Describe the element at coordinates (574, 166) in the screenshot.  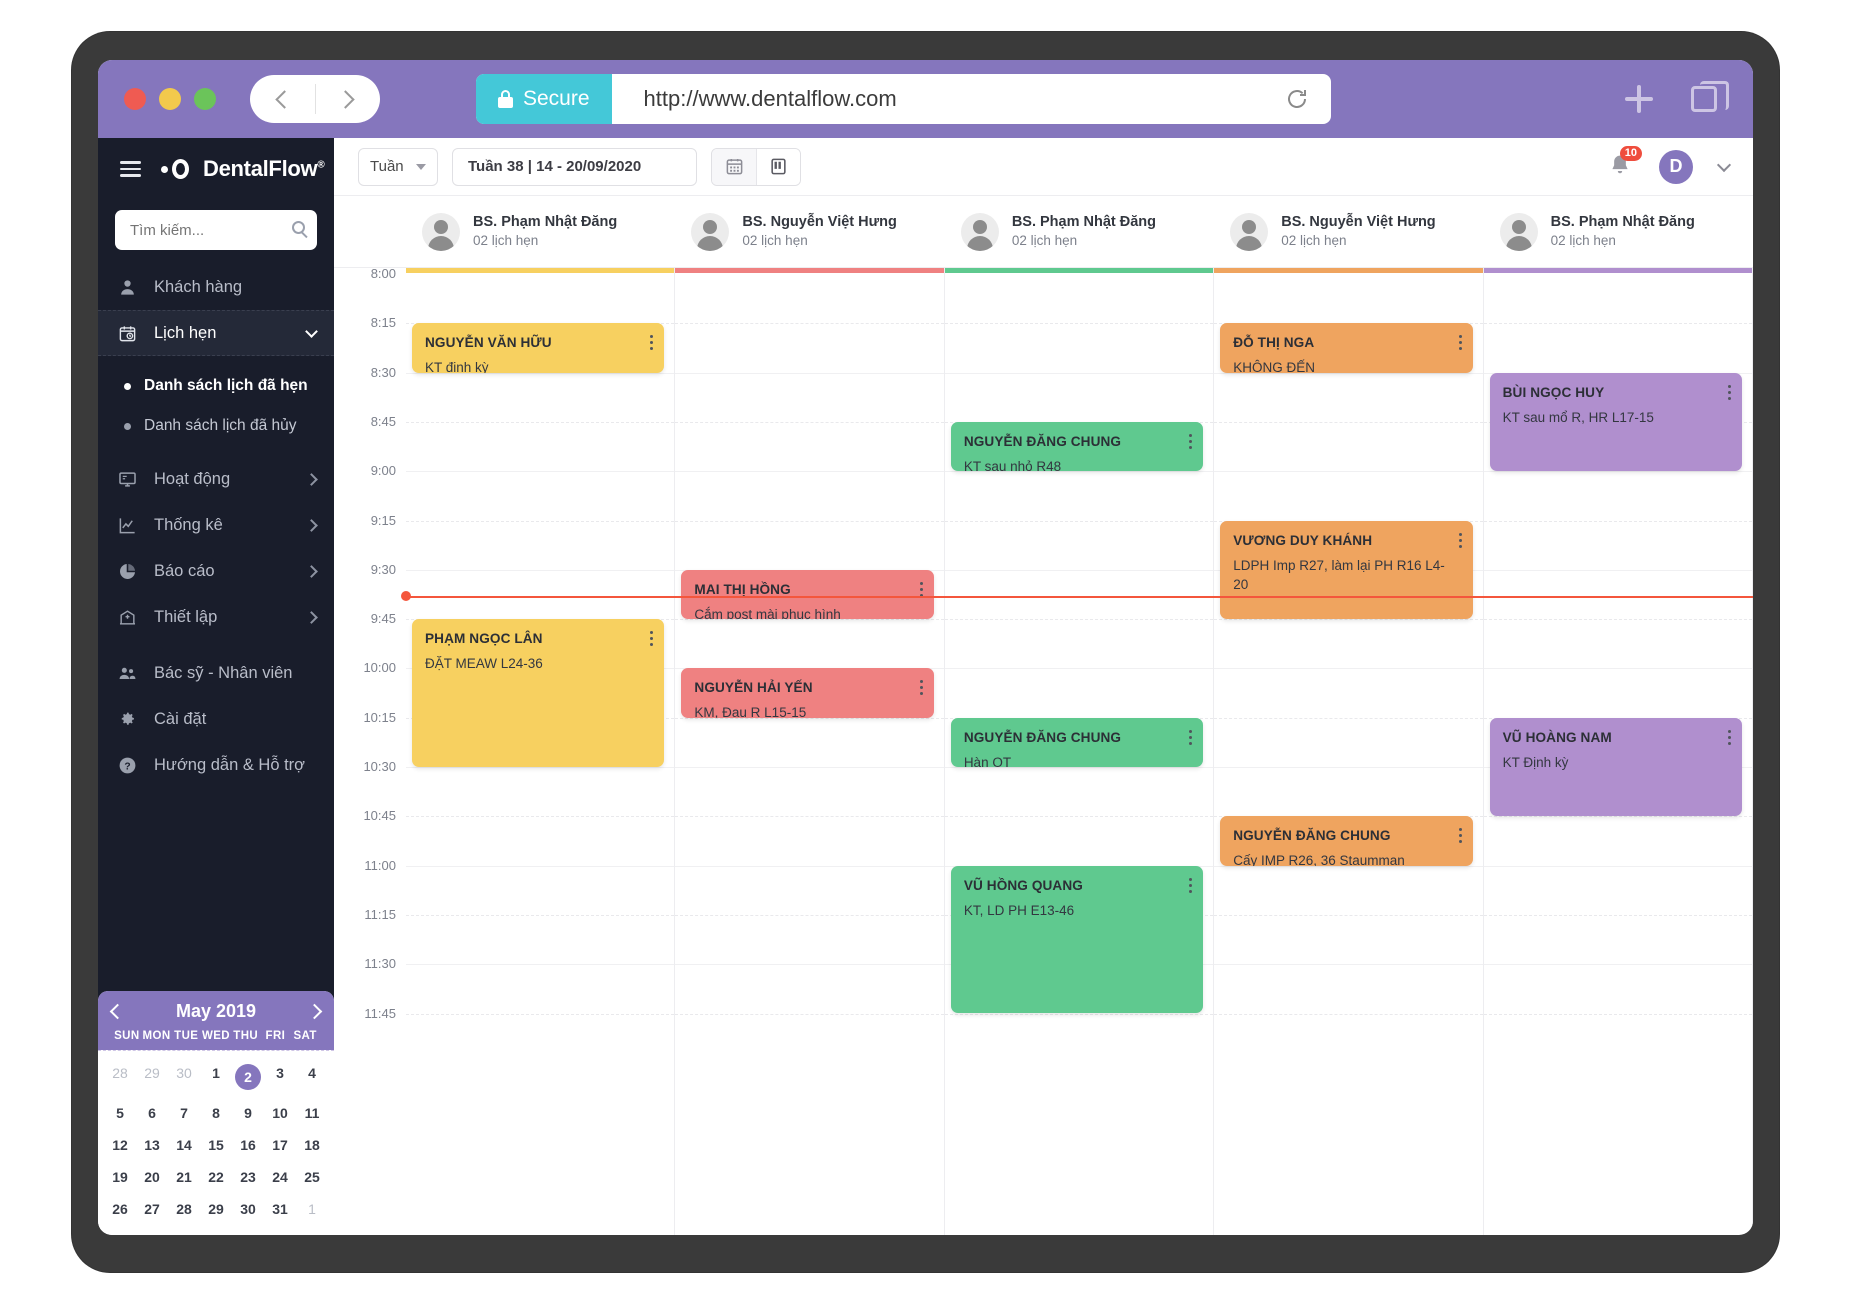
I see `date-range-field: Tuần 38 | 14 - 20/09/2020` at that location.